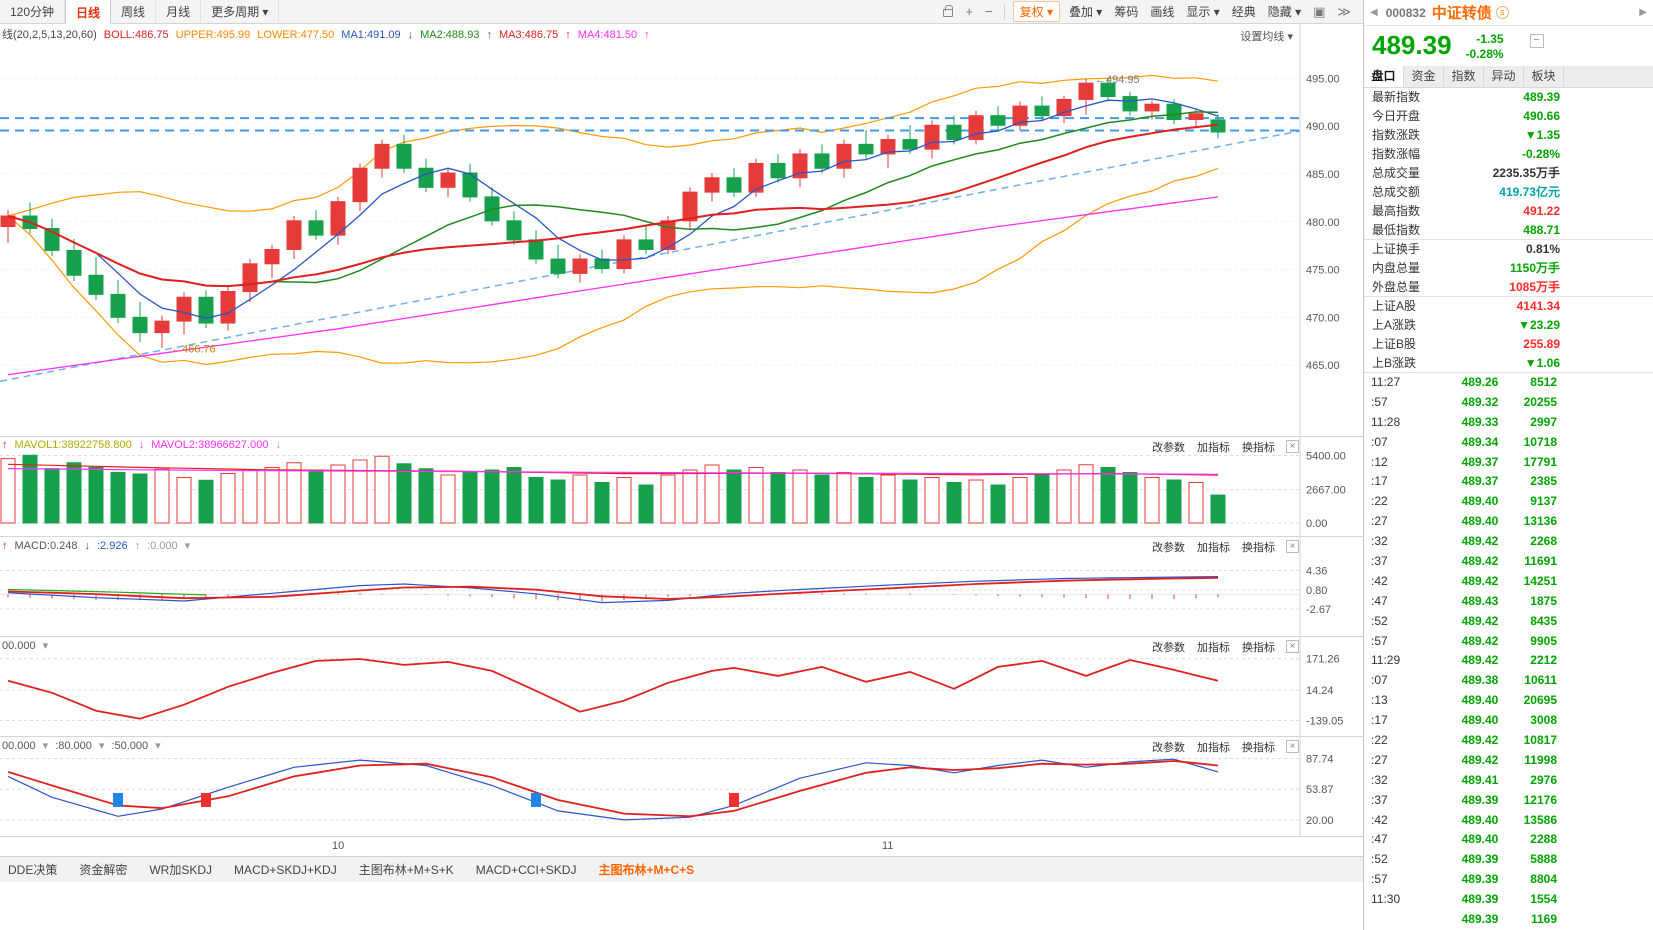  I want to click on next-stock-button: ▶, so click(1643, 12).